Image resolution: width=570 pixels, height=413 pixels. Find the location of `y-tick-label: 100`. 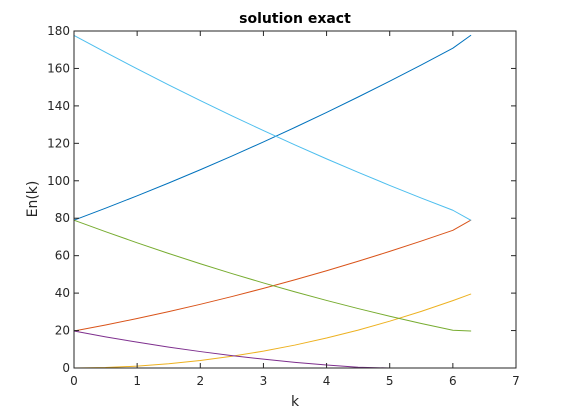

y-tick-label: 100 is located at coordinates (58, 181).